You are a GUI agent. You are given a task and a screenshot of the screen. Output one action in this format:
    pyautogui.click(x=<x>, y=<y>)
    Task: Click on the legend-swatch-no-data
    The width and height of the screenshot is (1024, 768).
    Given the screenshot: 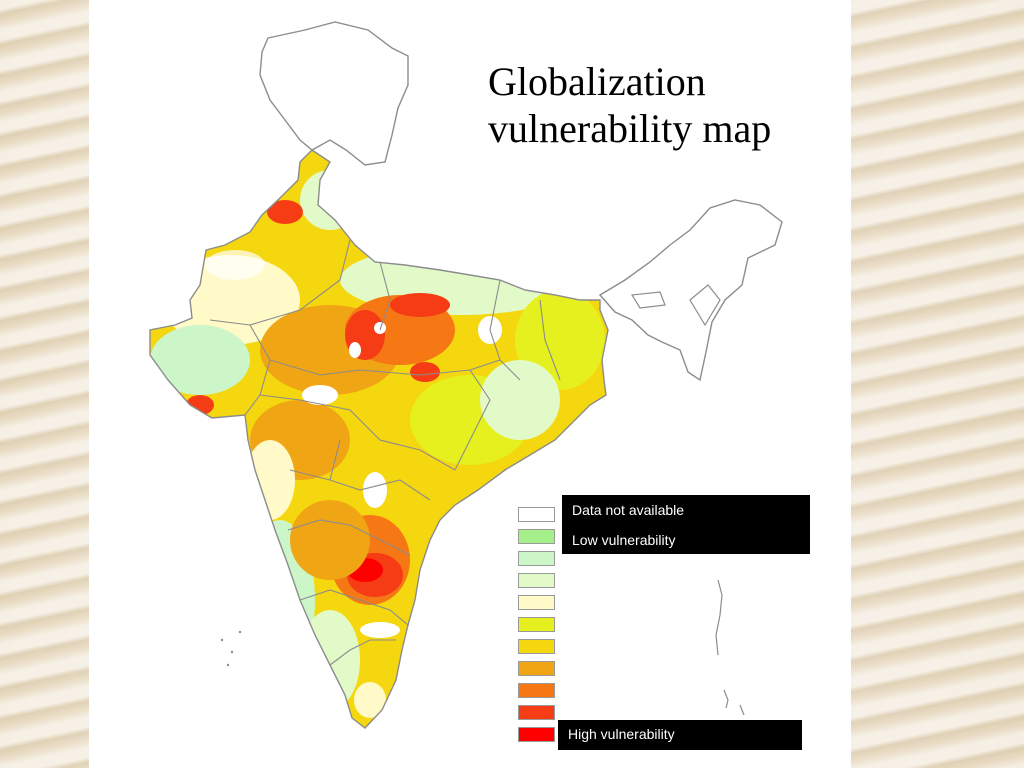 What is the action you would take?
    pyautogui.click(x=536, y=514)
    